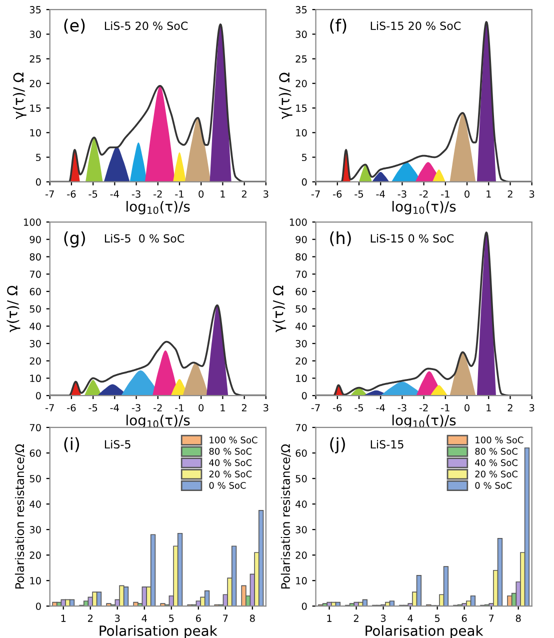 This screenshot has height=638, width=554. Describe the element at coordinates (518, 618) in the screenshot. I see `x-tick-label: 8` at that location.